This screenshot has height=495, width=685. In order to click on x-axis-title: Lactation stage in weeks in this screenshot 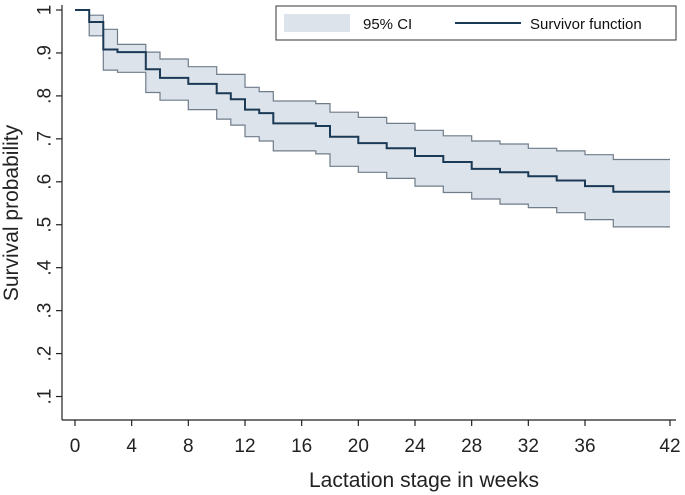, I will do `click(424, 480)`.